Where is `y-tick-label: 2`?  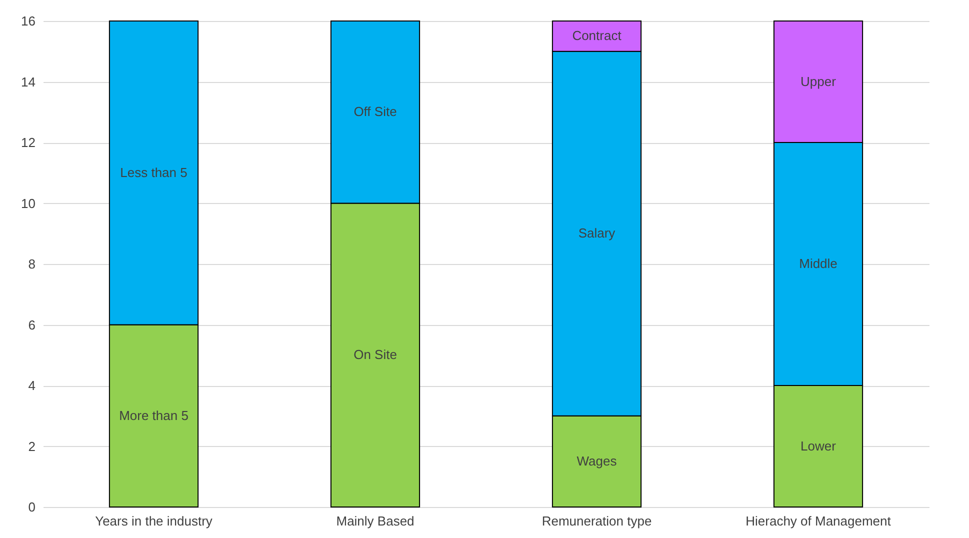
y-tick-label: 2 is located at coordinates (32, 446).